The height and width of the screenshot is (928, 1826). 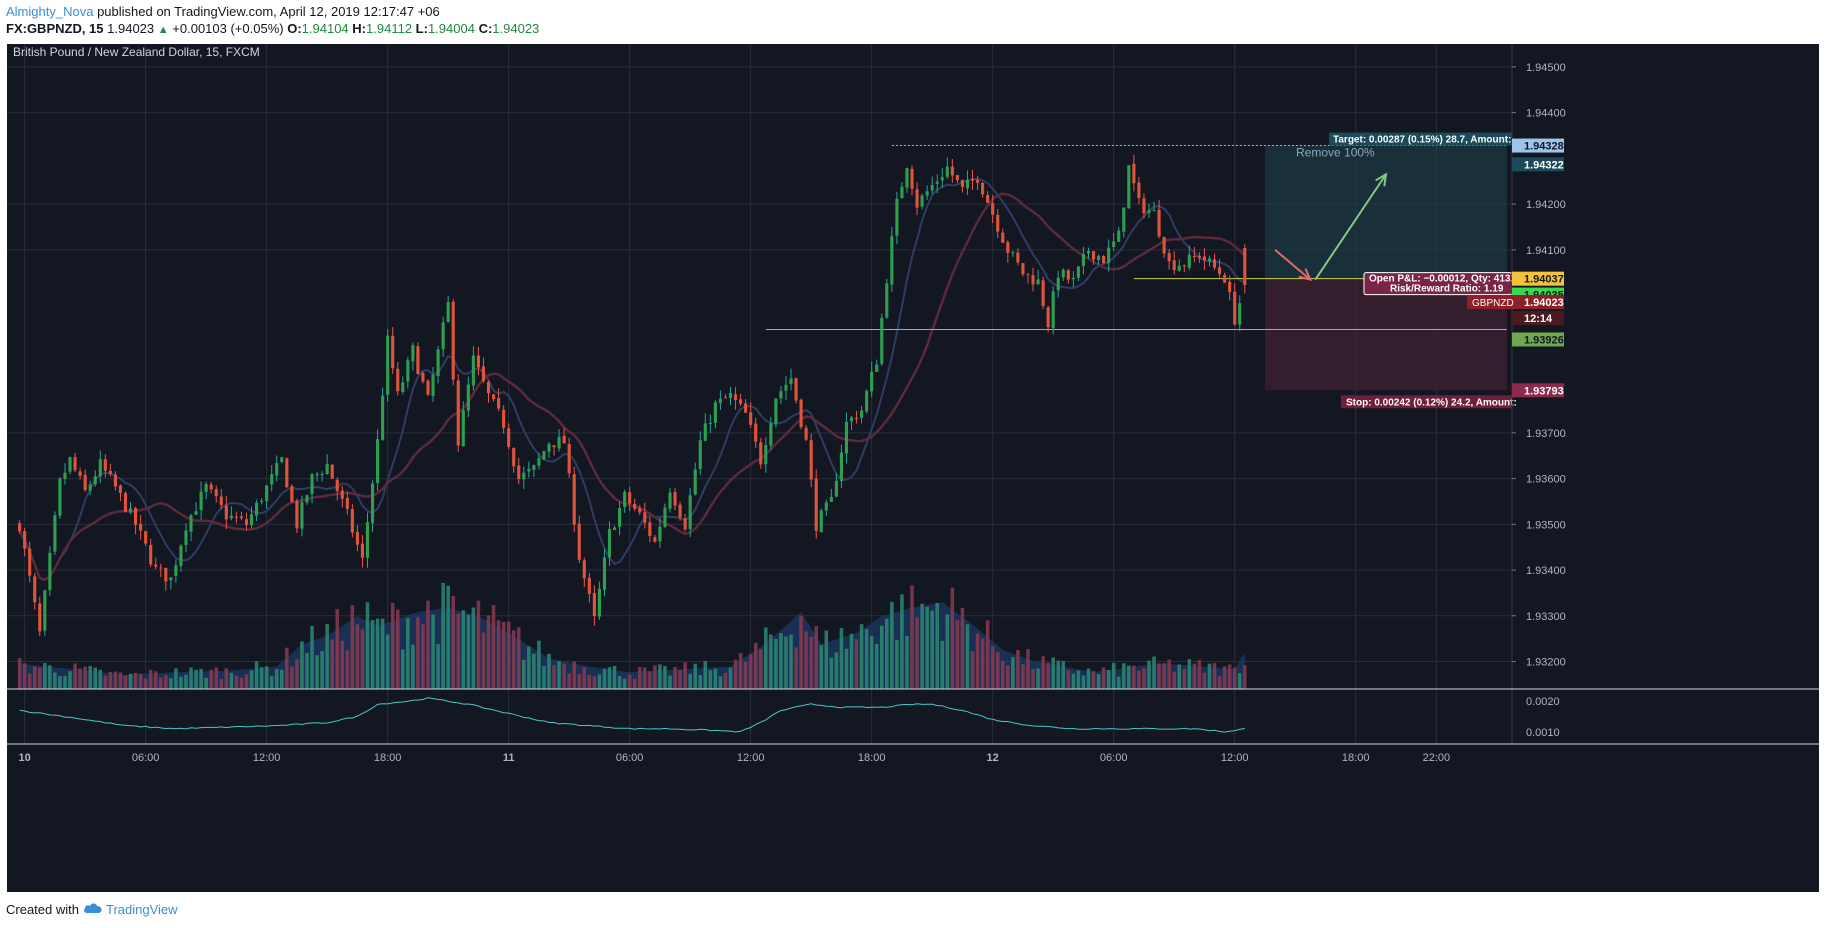 What do you see at coordinates (50, 11) in the screenshot?
I see `author-link: Almighty_Nova` at bounding box center [50, 11].